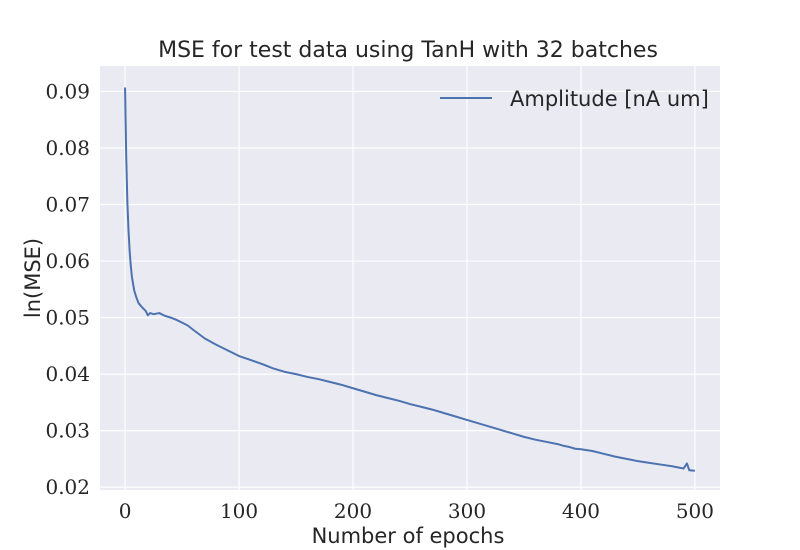 This screenshot has height=550, width=800. I want to click on y-tick-label: 0.02, so click(67, 487).